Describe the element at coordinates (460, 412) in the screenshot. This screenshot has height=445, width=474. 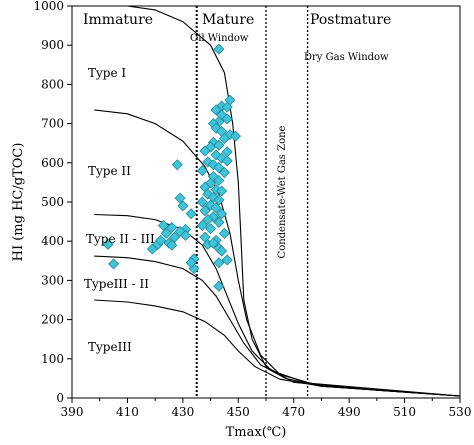
I see `x-tick-label: 530` at that location.